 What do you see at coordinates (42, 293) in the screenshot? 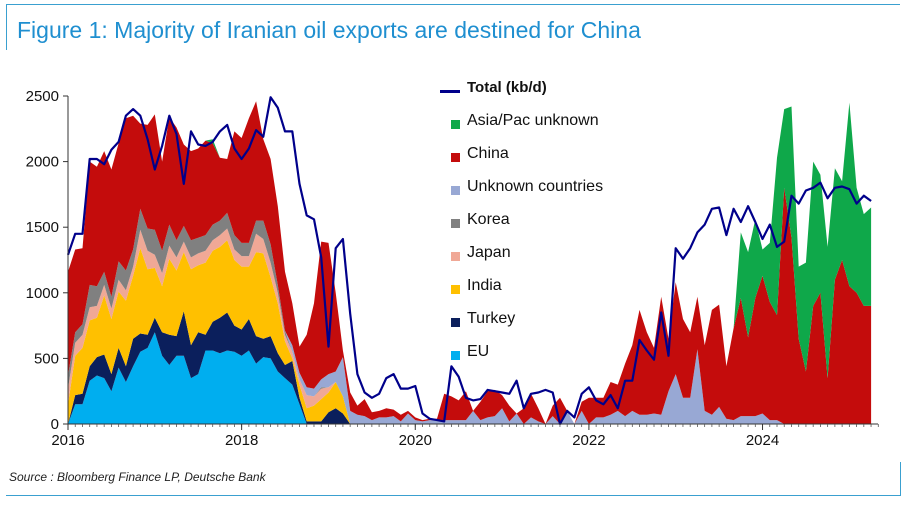
I see `y-tick-label: 1000` at bounding box center [42, 293].